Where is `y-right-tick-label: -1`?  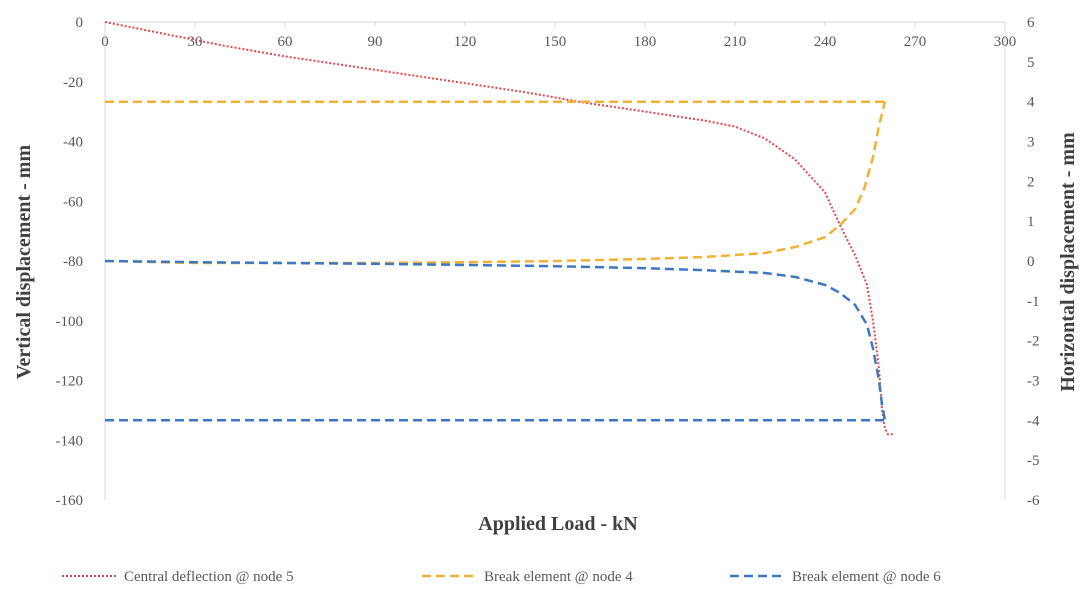
y-right-tick-label: -1 is located at coordinates (1033, 302).